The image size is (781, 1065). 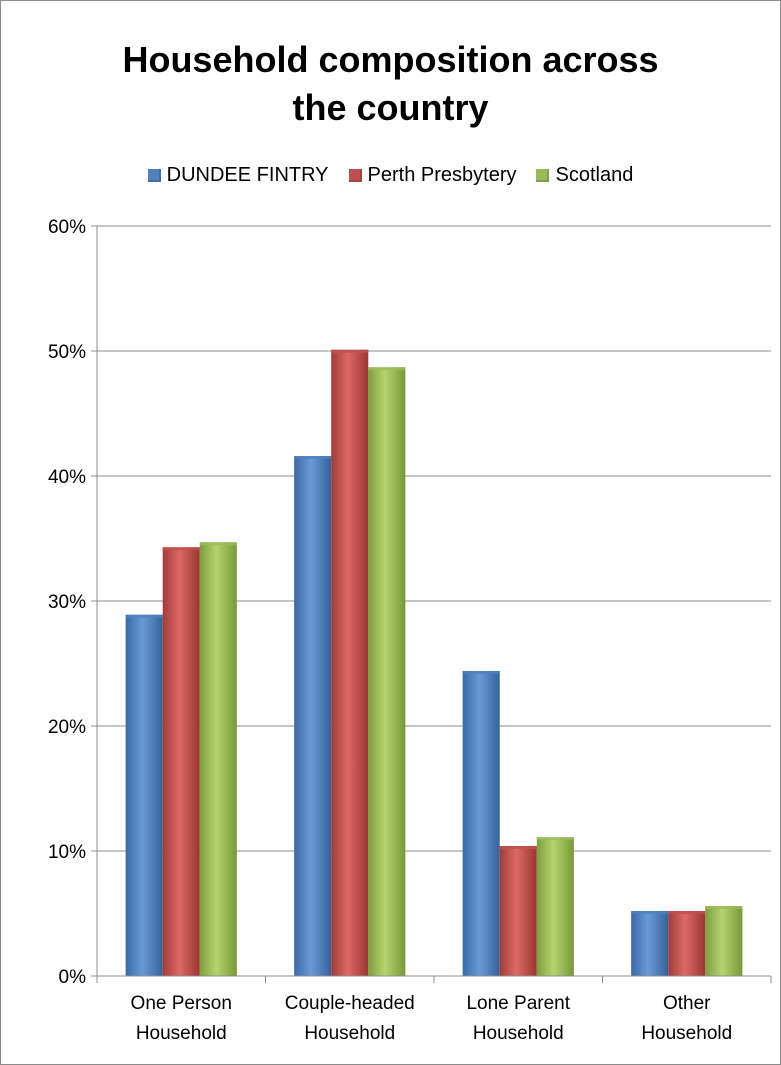 I want to click on legend: DUNDEE FINTRY Perth Presbytery Scotland, so click(x=390, y=175).